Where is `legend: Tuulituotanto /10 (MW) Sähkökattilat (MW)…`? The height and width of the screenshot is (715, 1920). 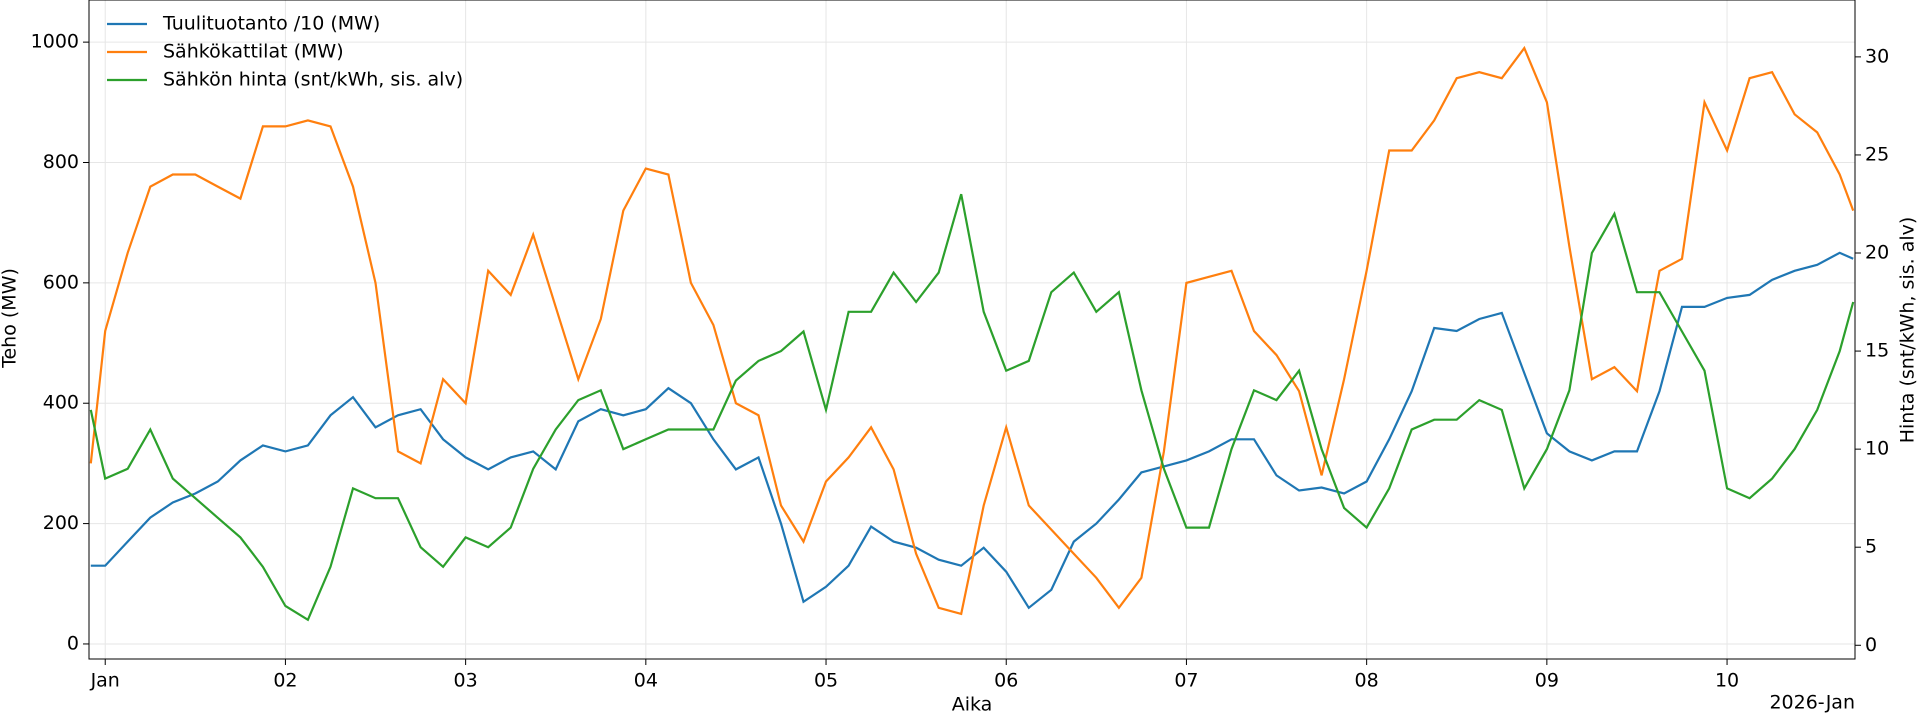 legend: Tuulituotanto /10 (MW) Sähkökattilat (MW)… is located at coordinates (285, 52).